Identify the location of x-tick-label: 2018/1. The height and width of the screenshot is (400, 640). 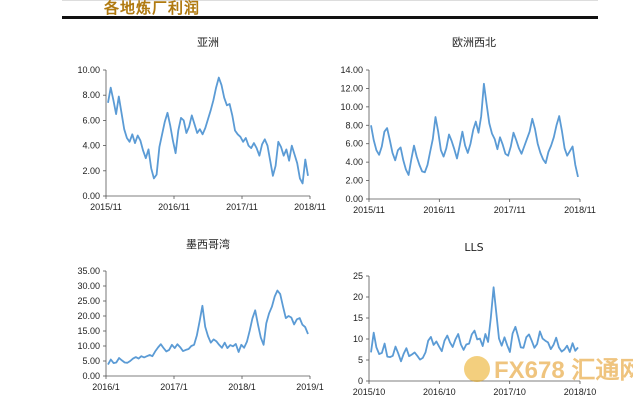
(242, 387).